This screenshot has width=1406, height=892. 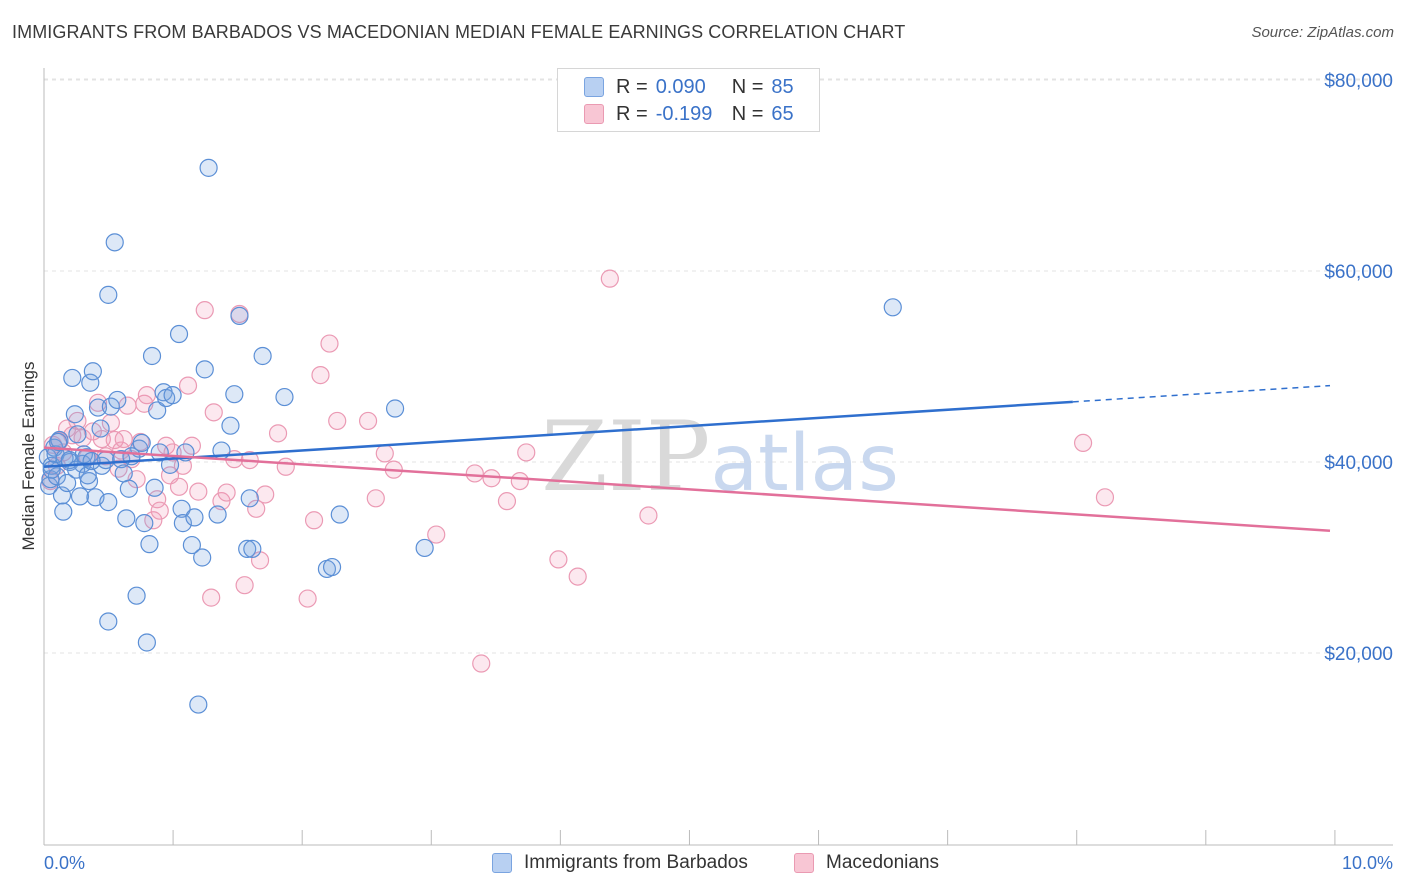 What do you see at coordinates (1201, 393) in the screenshot?
I see `barbados-trend-extension` at bounding box center [1201, 393].